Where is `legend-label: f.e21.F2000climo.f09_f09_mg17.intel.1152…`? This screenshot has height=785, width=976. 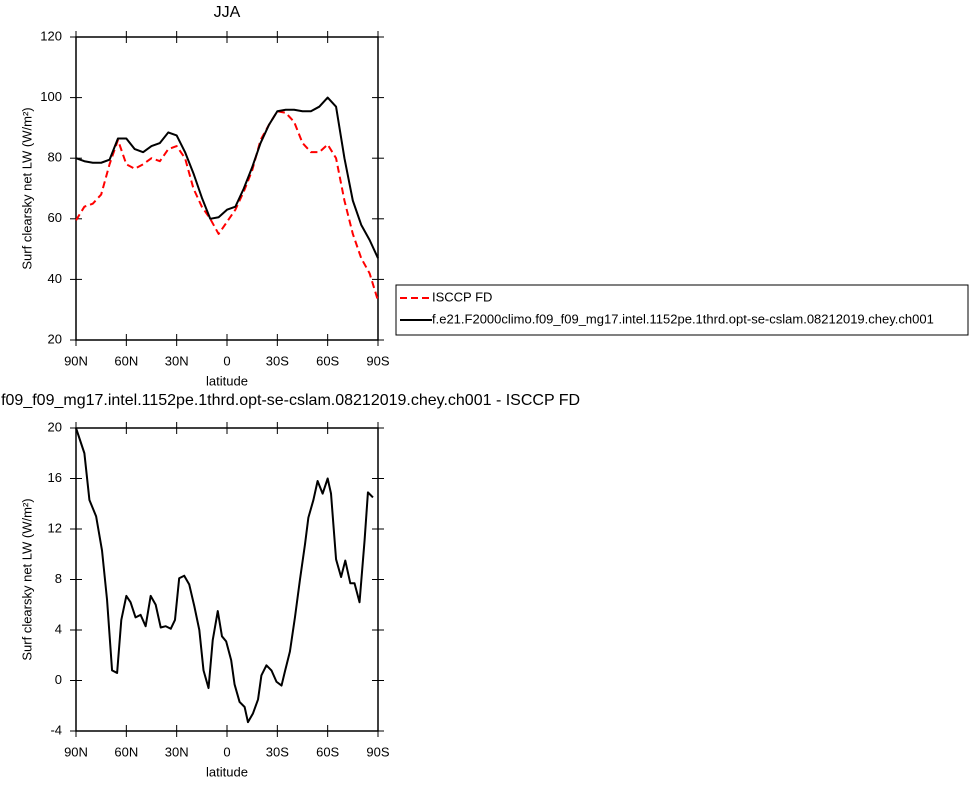 legend-label: f.e21.F2000climo.f09_f09_mg17.intel.1152… is located at coordinates (683, 318).